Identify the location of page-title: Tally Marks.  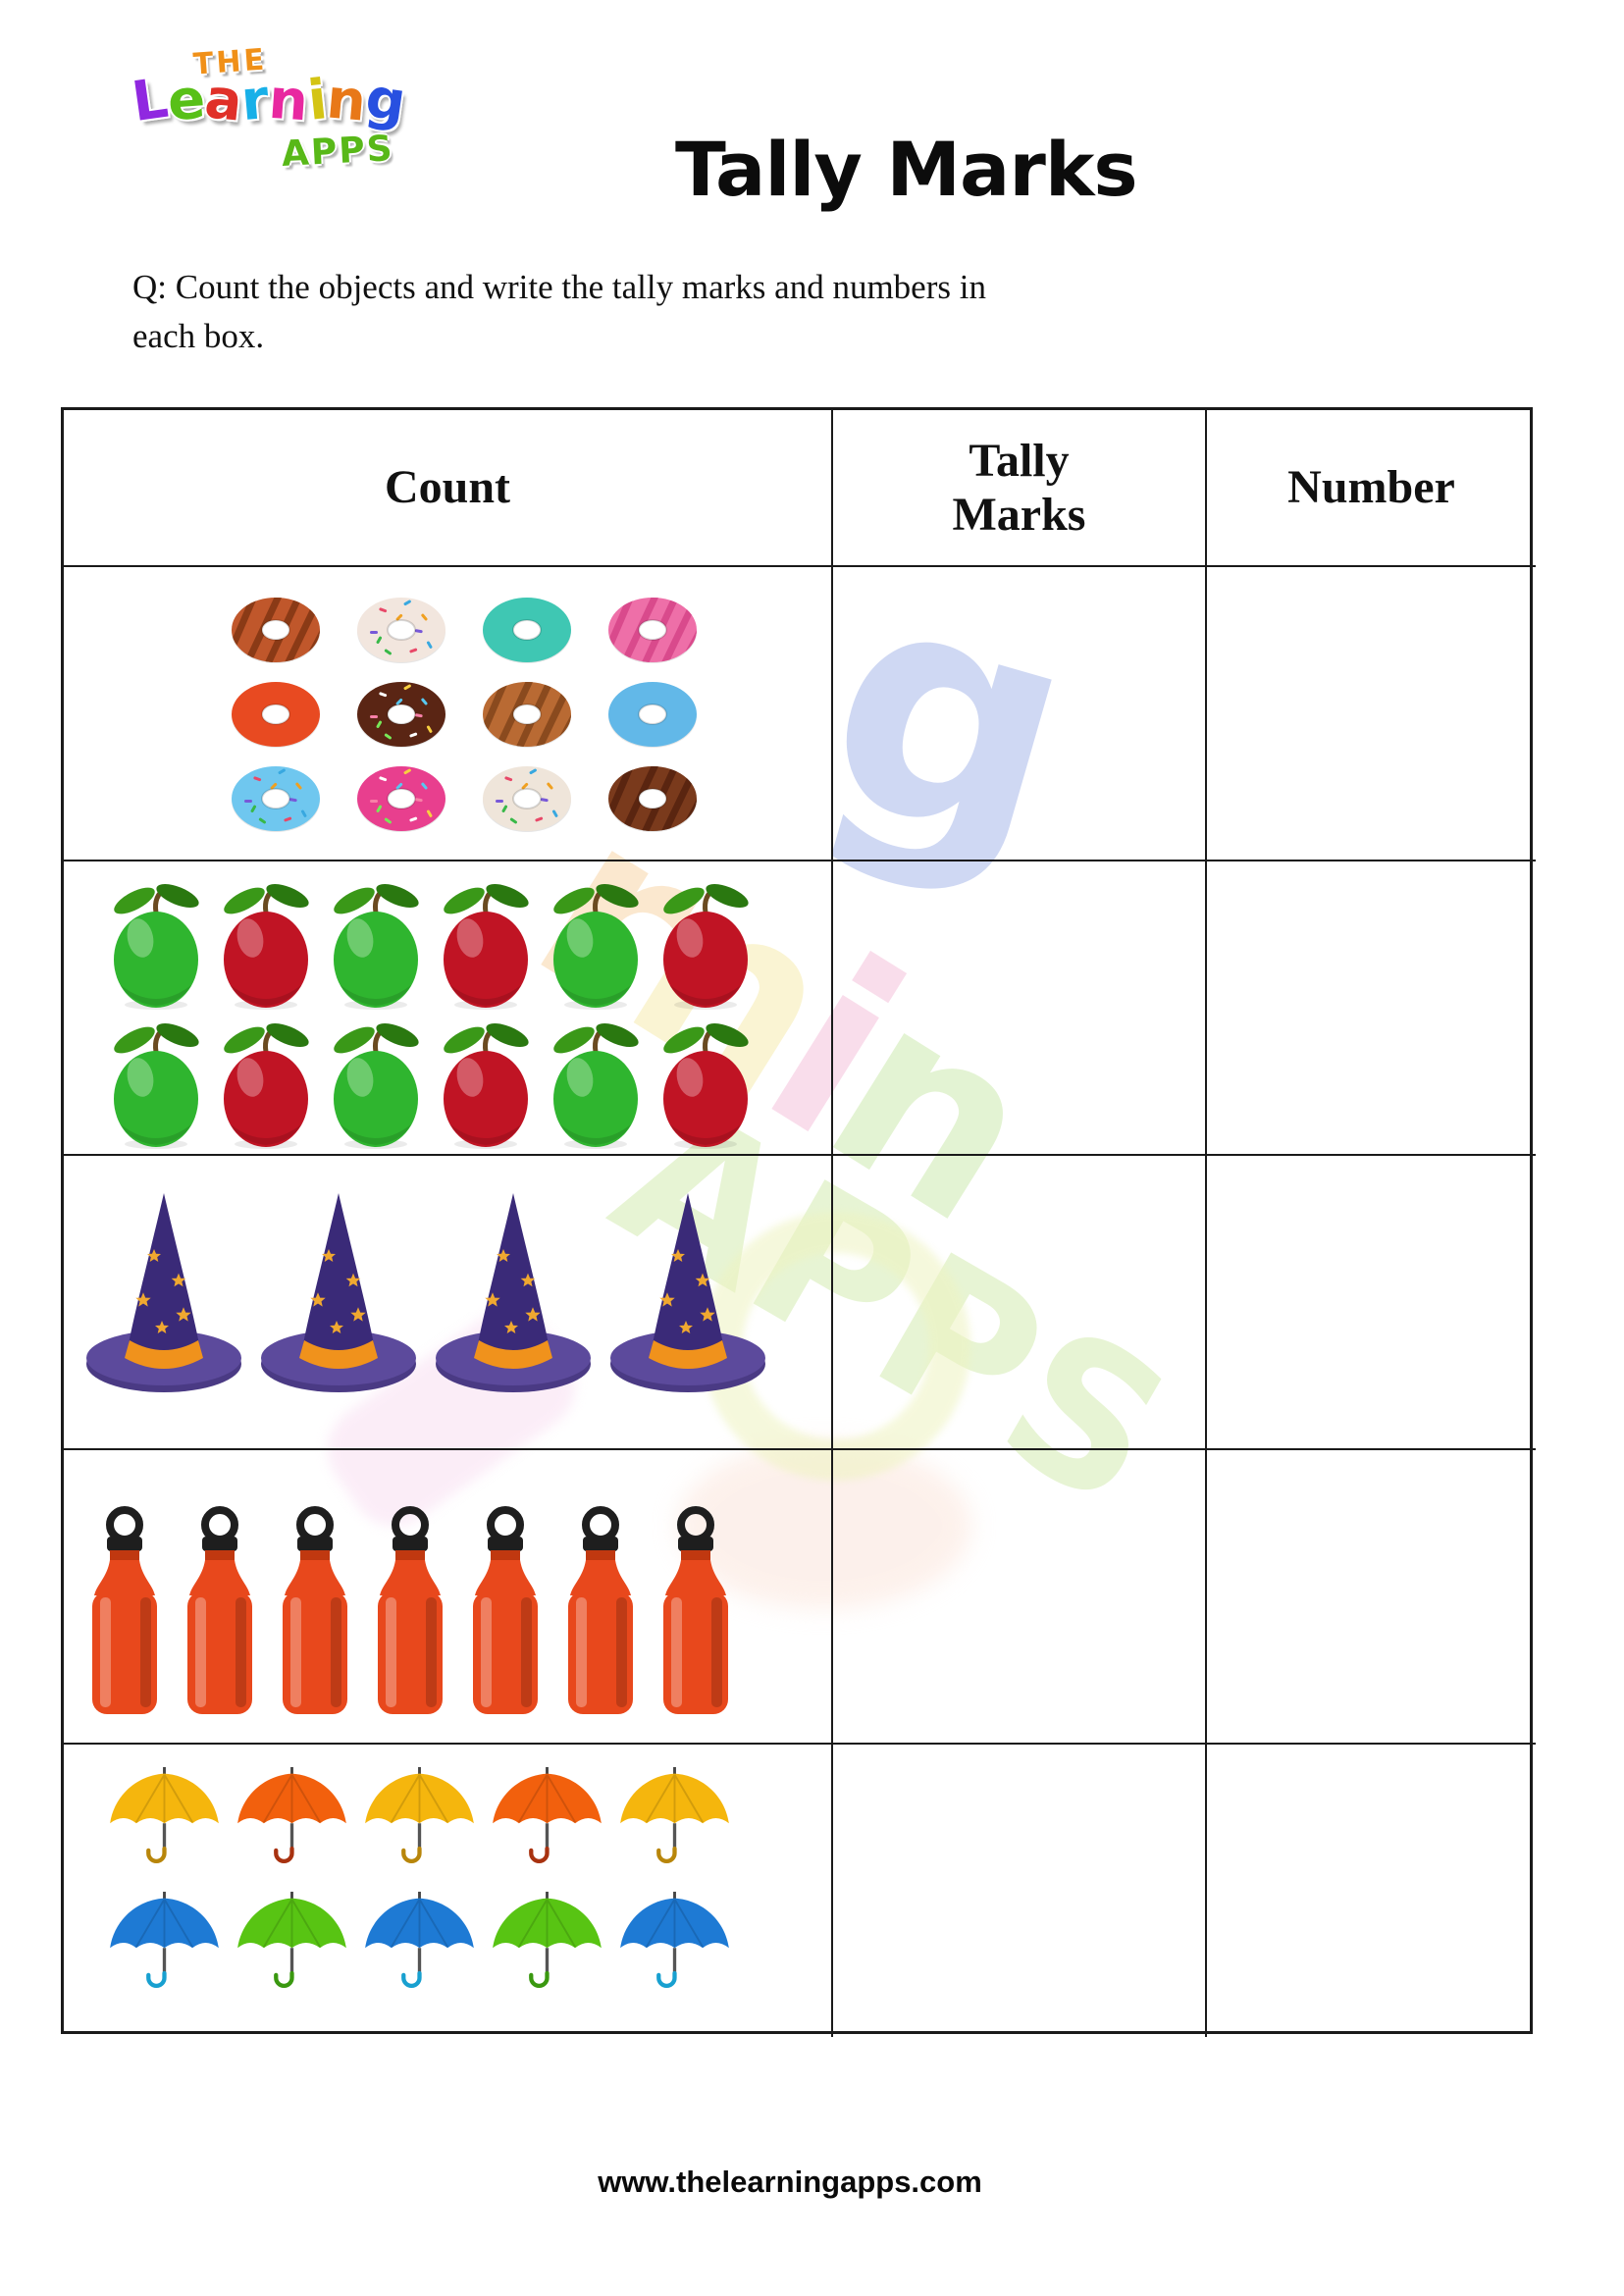
(906, 169).